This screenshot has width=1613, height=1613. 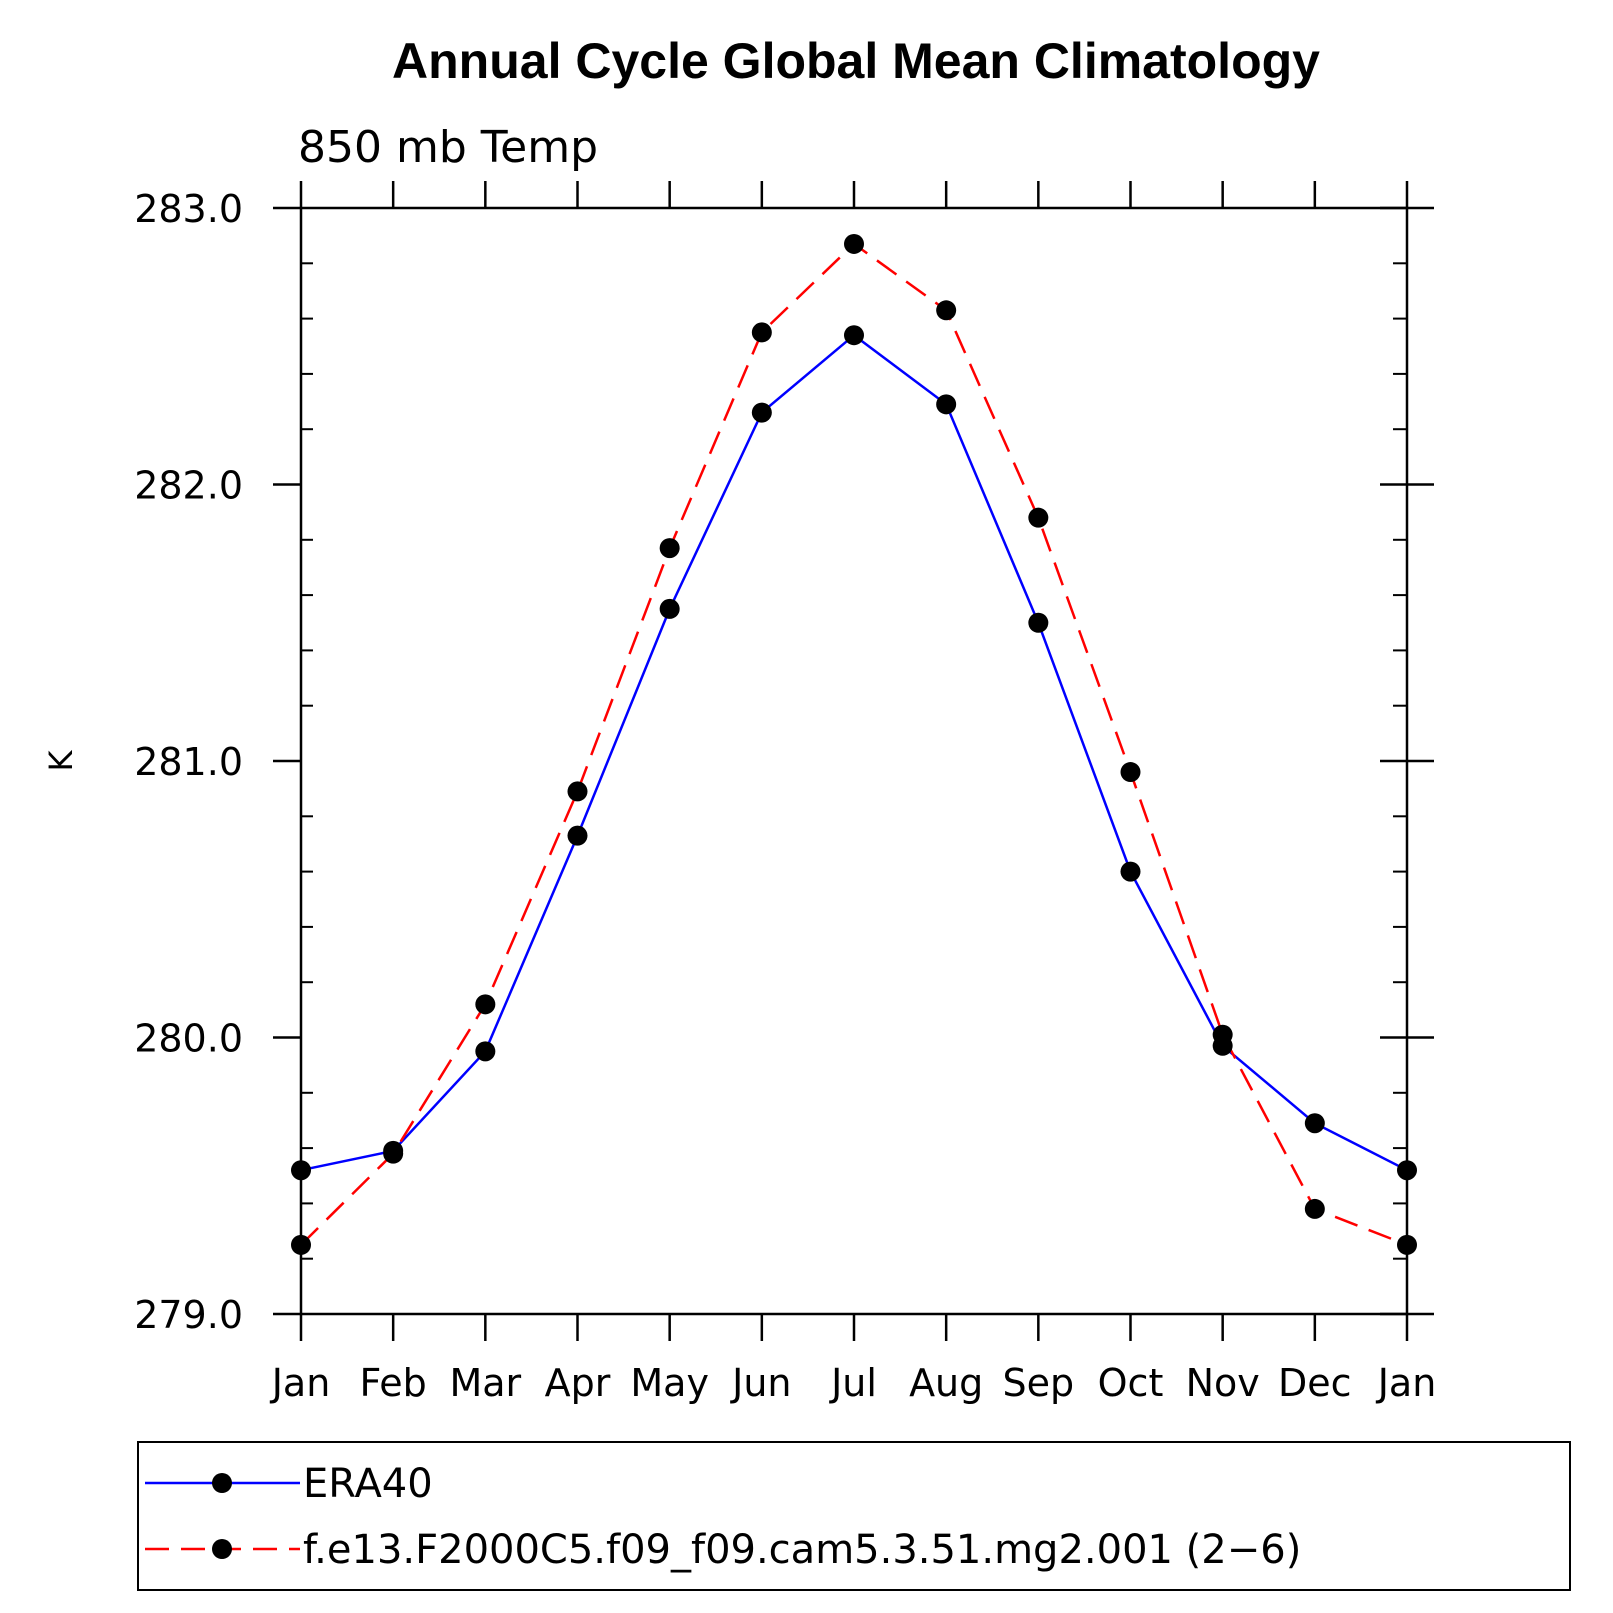 What do you see at coordinates (856, 61) in the screenshot?
I see `chart-title: Annual Cycle Global Mean Climatology` at bounding box center [856, 61].